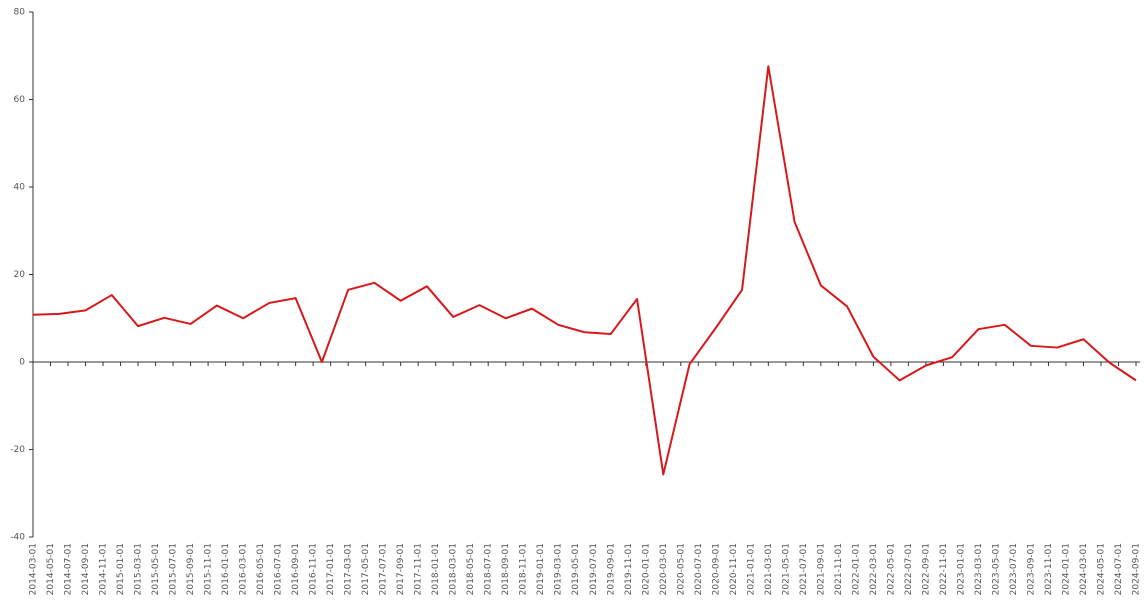 Image resolution: width=1146 pixels, height=603 pixels. I want to click on x-tick-label: 2017-11-01, so click(419, 569).